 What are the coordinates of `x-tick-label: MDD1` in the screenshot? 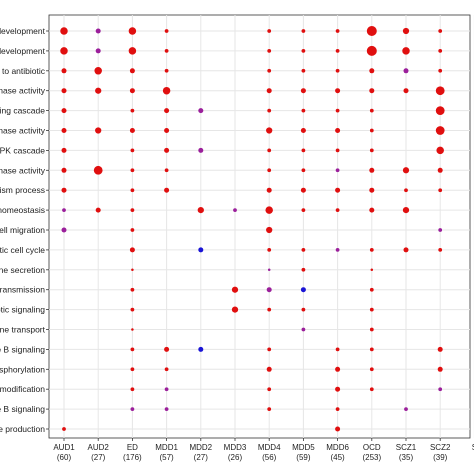 It's located at (166, 447).